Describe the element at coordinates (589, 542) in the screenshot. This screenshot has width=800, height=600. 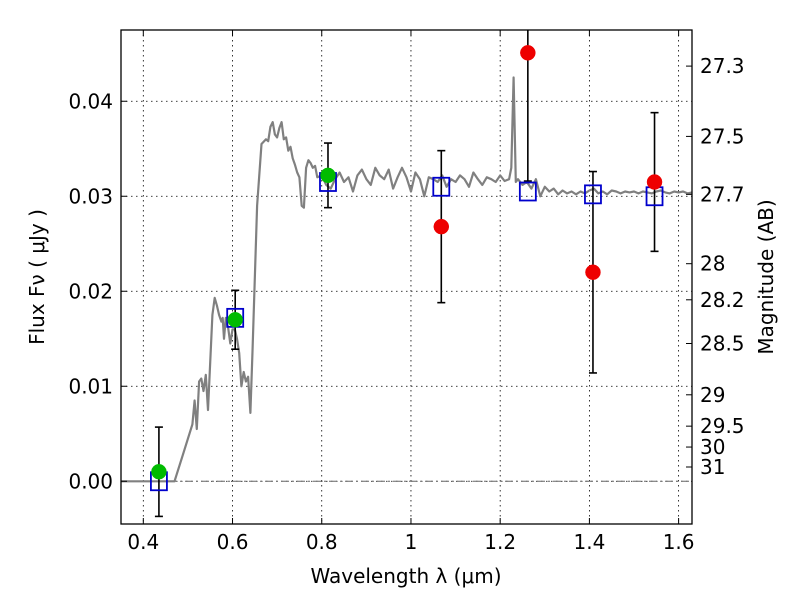
I see `x-tick-label: 1.4` at that location.